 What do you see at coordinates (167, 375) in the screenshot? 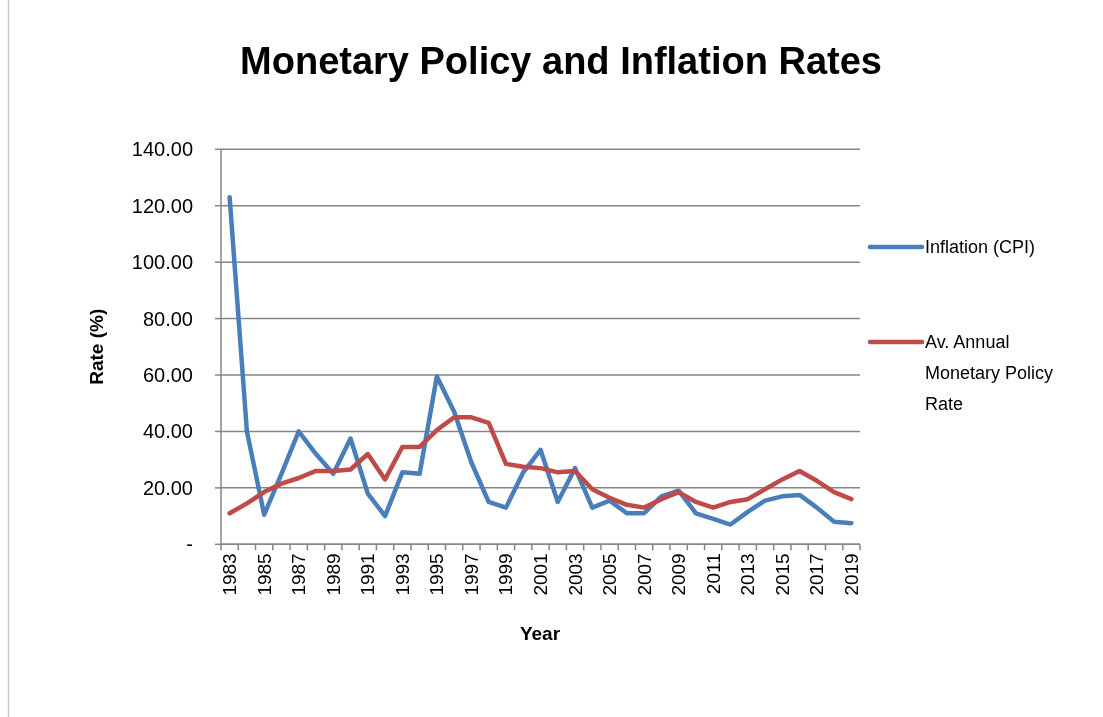
I see `y-tick-label: 60.00` at bounding box center [167, 375].